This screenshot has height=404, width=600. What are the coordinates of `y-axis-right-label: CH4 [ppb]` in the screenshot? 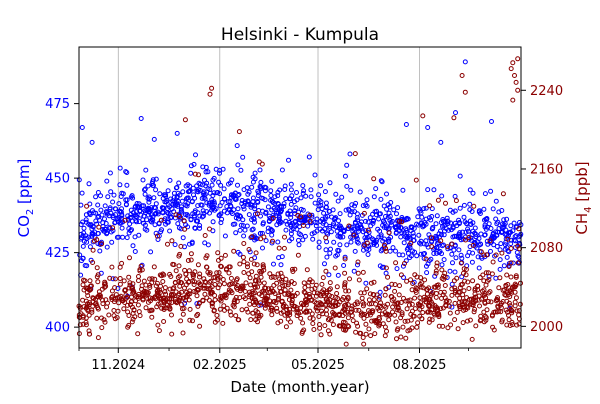 It's located at (583, 197).